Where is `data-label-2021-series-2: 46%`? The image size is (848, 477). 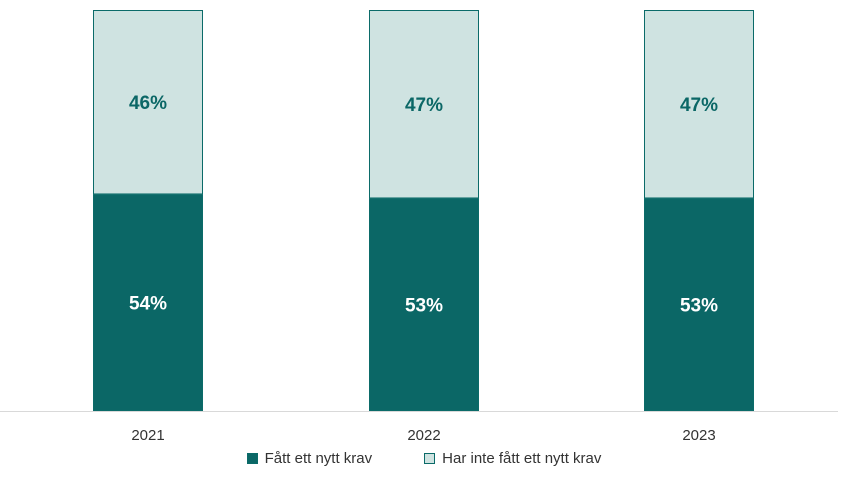 data-label-2021-series-2: 46% is located at coordinates (148, 103).